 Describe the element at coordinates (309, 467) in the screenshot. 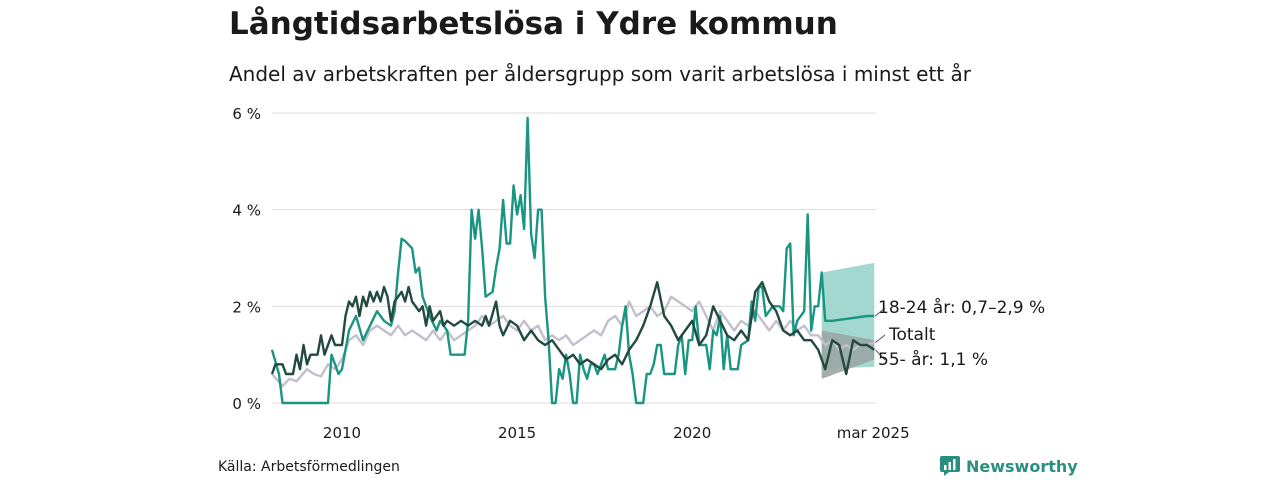

I see `source-note: Källa: Arbetsförmedlingen` at that location.